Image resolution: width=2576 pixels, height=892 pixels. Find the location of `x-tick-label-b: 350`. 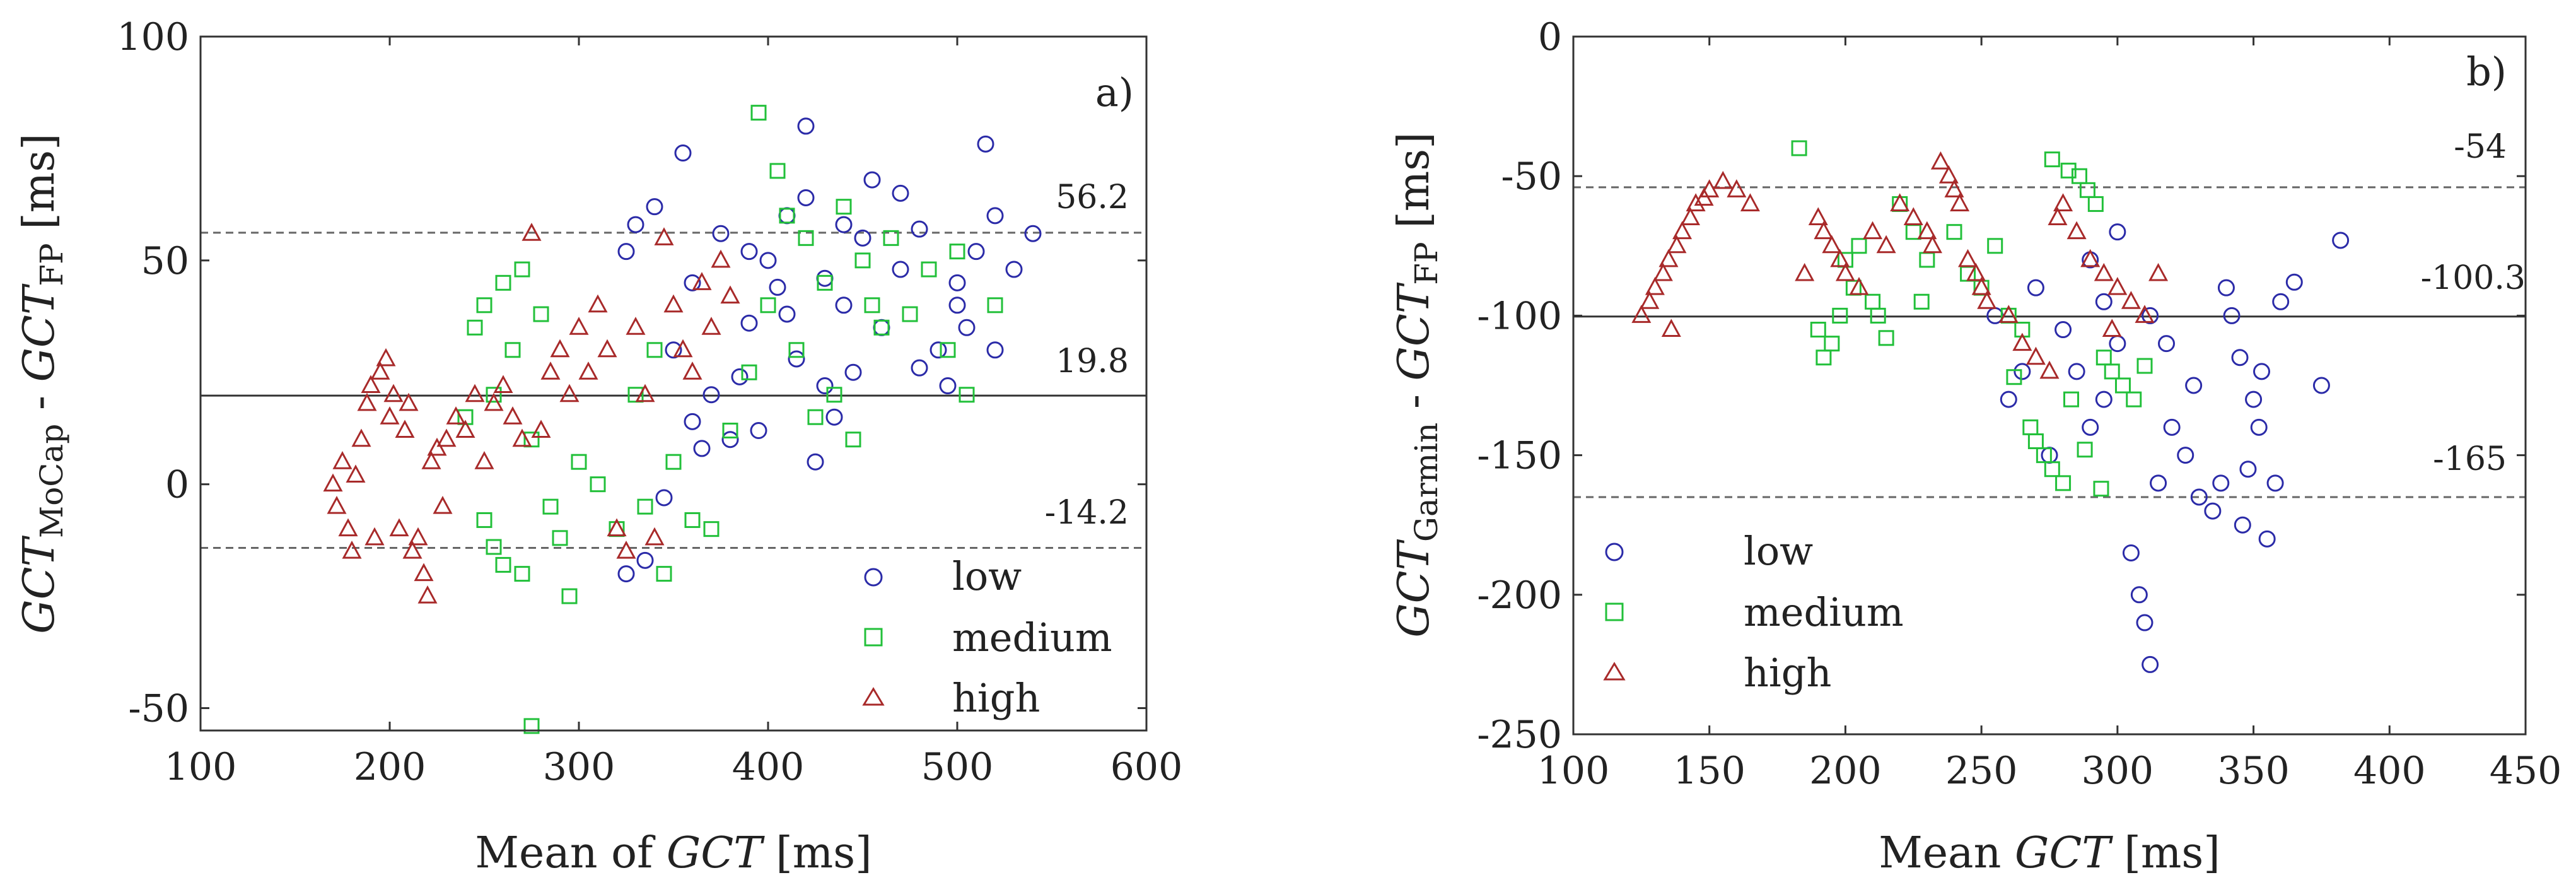

x-tick-label-b: 350 is located at coordinates (2253, 771).